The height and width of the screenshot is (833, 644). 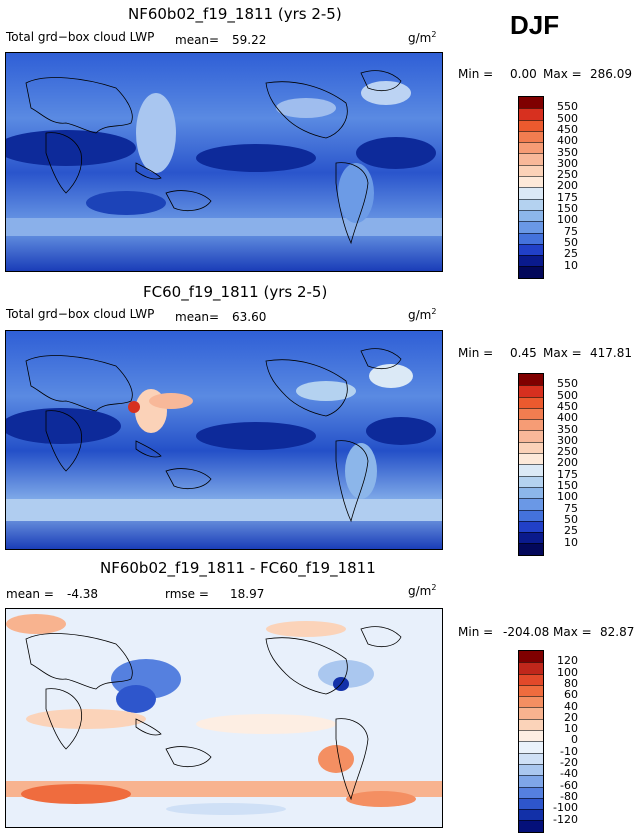 I want to click on colorbar-tick-label: -100, so click(x=565, y=808).